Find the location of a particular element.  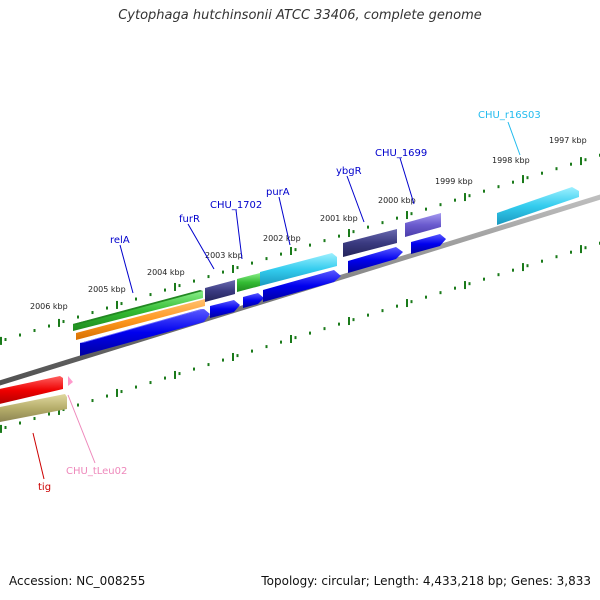

gene-orange-feature is located at coordinates (140, 319).